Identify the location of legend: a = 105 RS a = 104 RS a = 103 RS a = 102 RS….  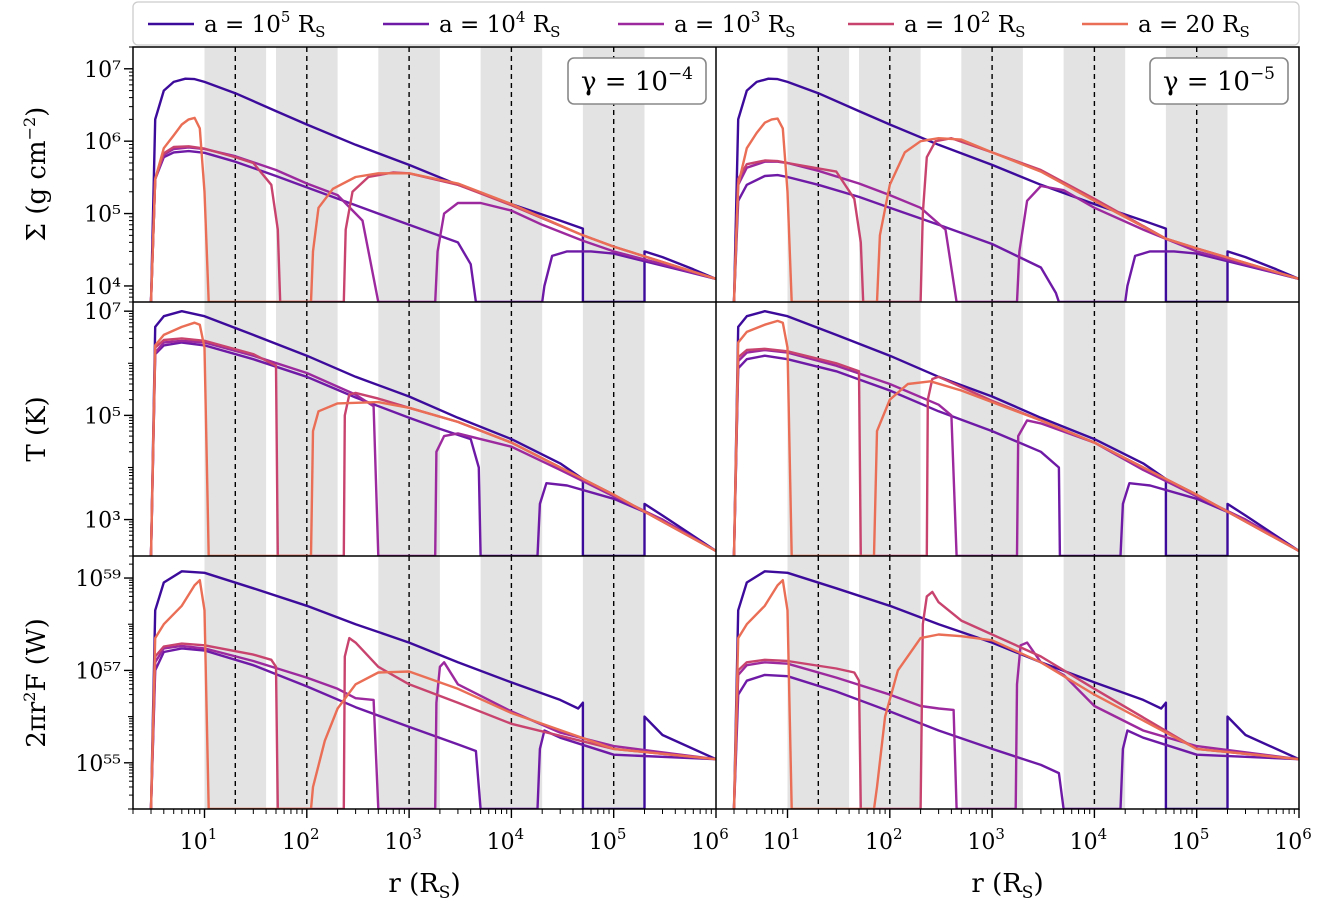
(716, 23).